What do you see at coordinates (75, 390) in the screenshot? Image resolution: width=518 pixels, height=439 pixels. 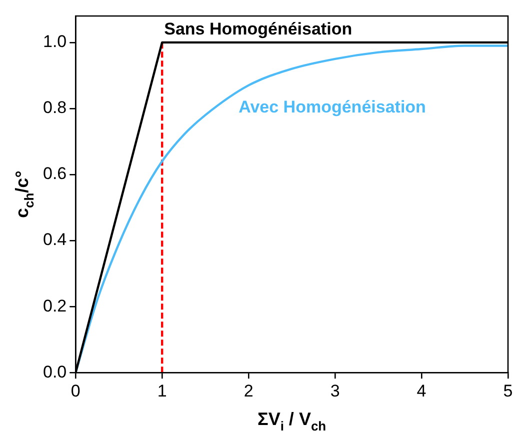 I see `x-tick-label: 0` at bounding box center [75, 390].